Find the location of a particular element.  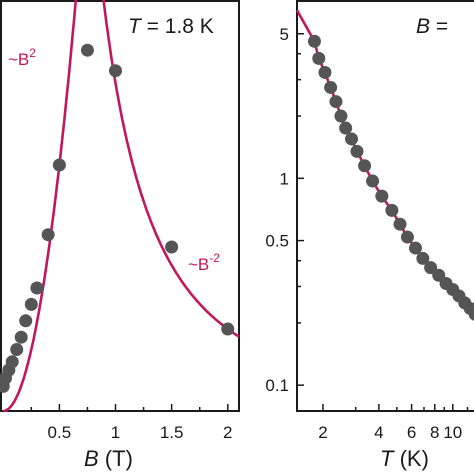

annotation-b-minus-squared-exponent: -2 is located at coordinates (214, 258).